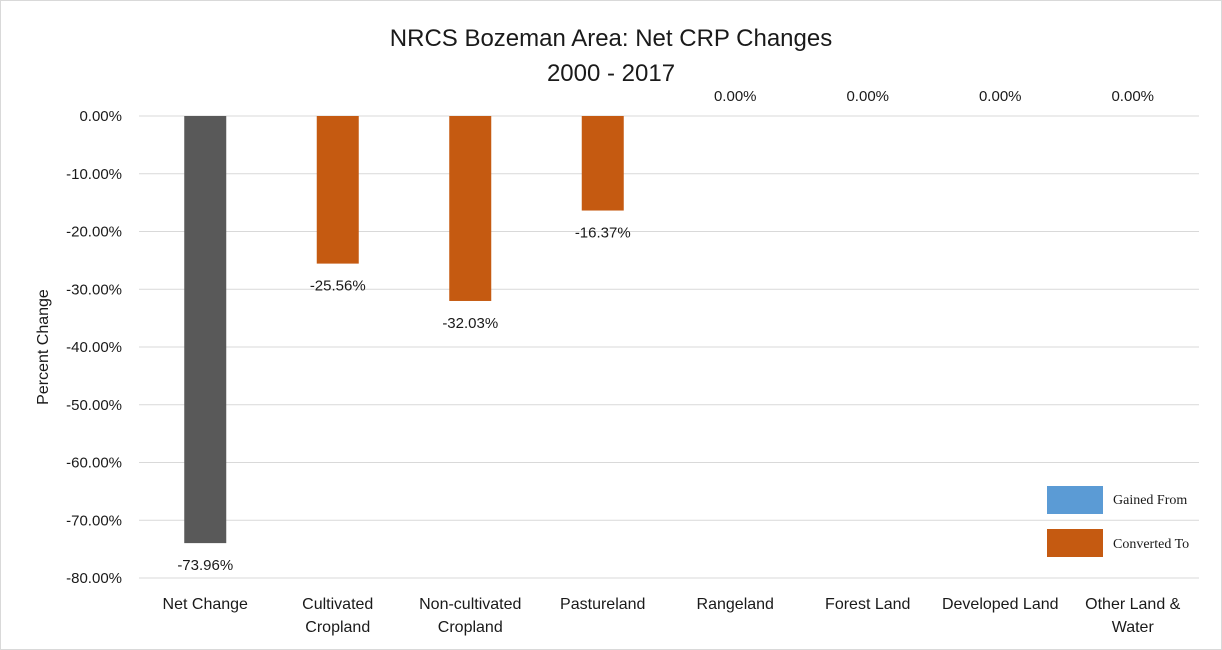 The width and height of the screenshot is (1222, 650). Describe the element at coordinates (470, 323) in the screenshot. I see `data-label: -32.03%` at that location.